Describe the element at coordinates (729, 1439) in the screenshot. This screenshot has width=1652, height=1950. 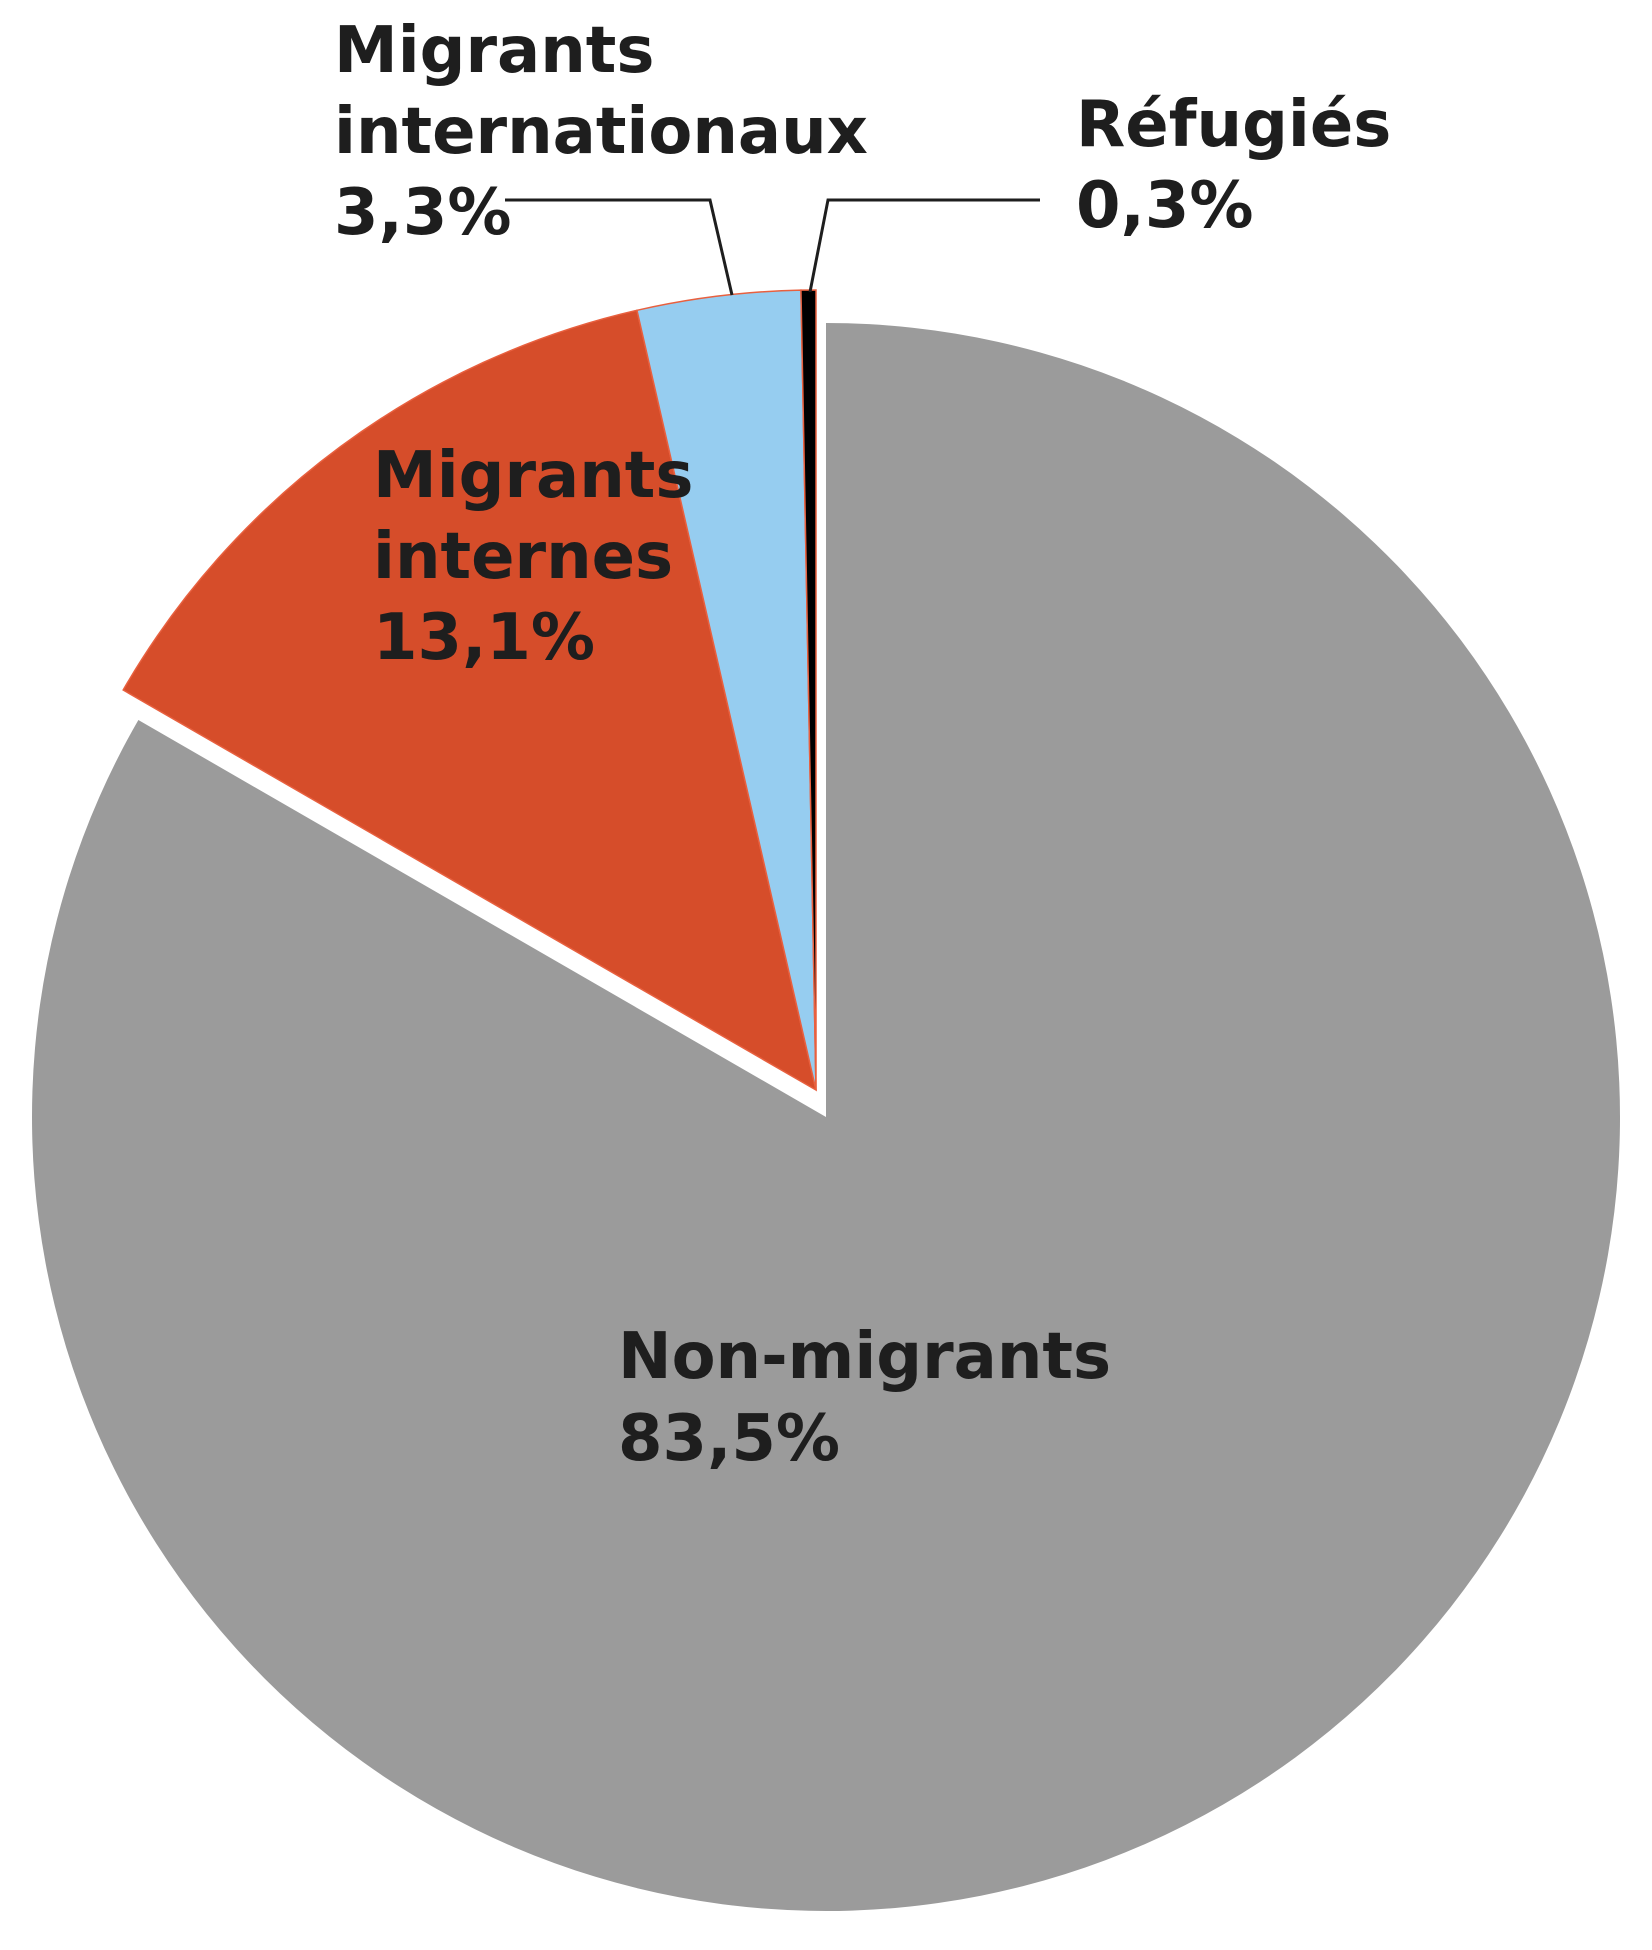
I see `label-non-migrants-value: 83,5%` at that location.